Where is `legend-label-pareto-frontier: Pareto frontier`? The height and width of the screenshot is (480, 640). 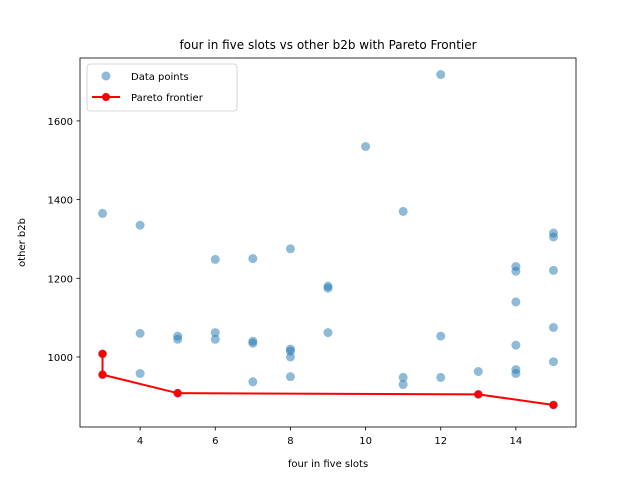 legend-label-pareto-frontier: Pareto frontier is located at coordinates (167, 98).